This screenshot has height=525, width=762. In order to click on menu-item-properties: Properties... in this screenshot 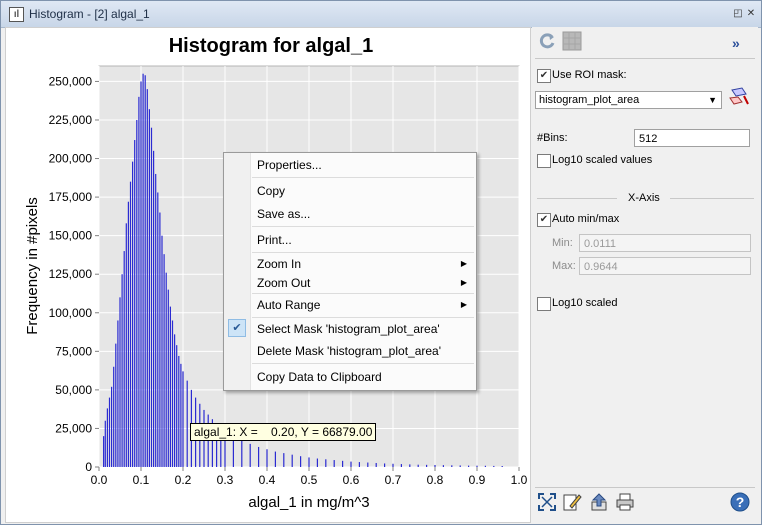, I will do `click(289, 165)`.